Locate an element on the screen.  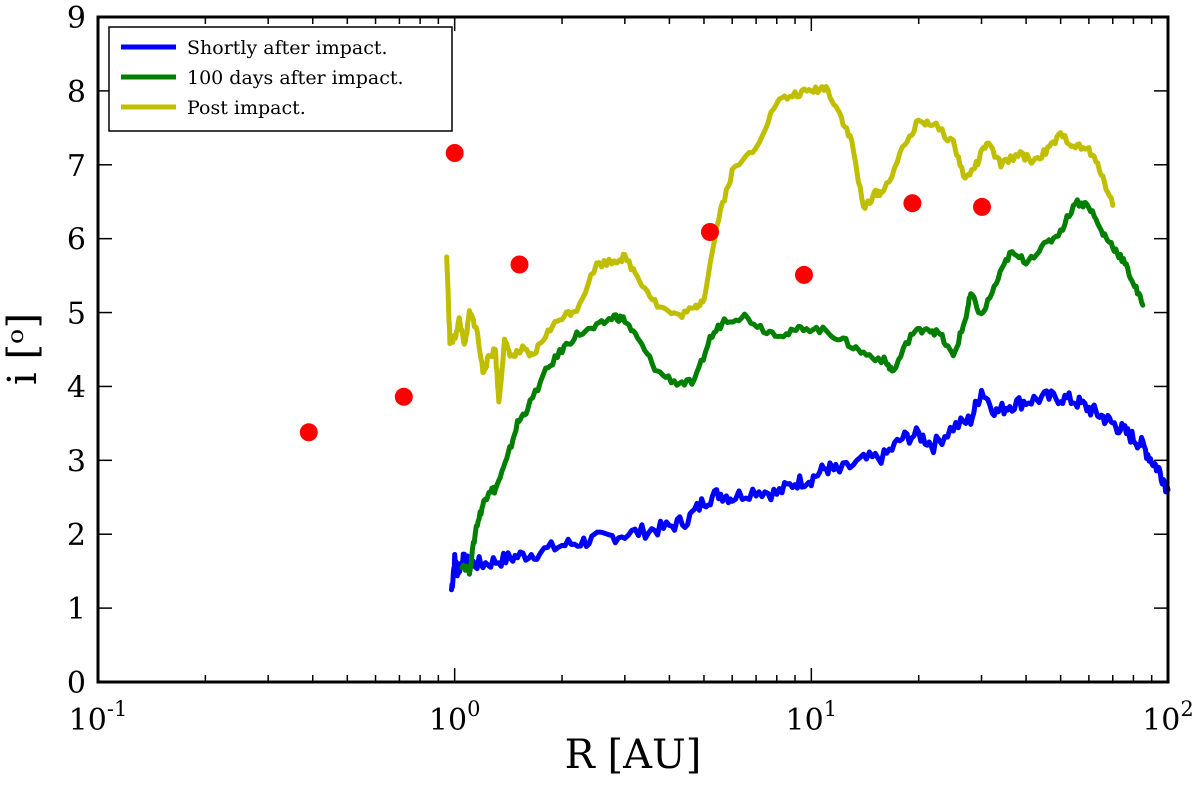
x-tick-label: 10⁰ is located at coordinates (455, 717).